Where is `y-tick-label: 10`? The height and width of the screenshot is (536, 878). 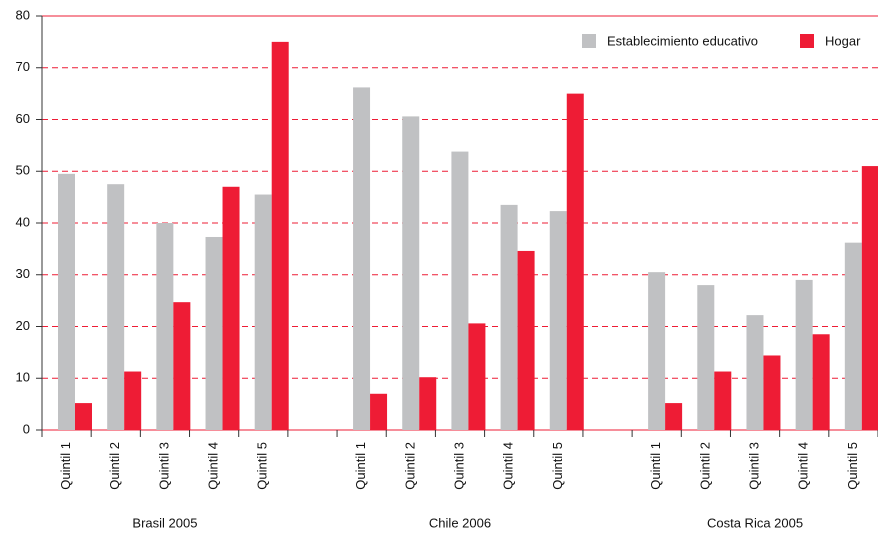 y-tick-label: 10 is located at coordinates (23, 377).